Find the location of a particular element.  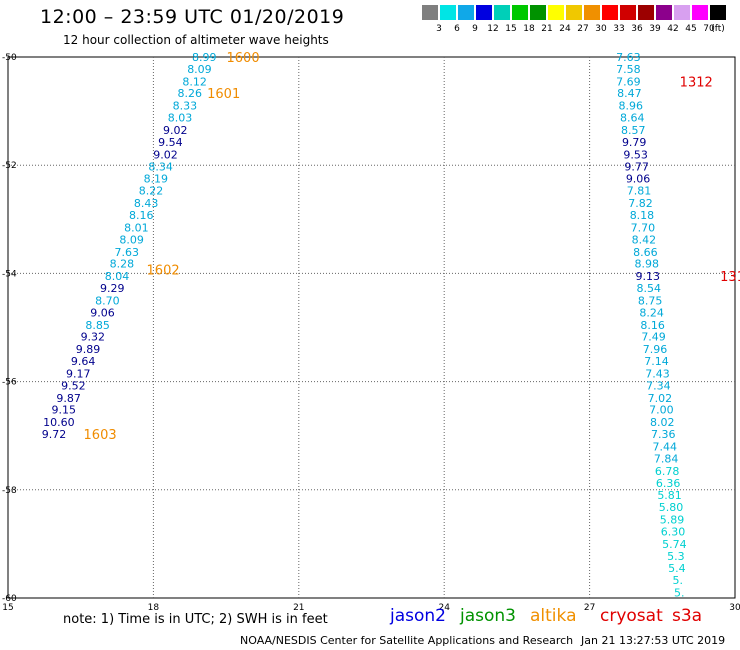

footer-timestamp: Jan 21 13:27:53 UTC 2019 is located at coordinates (653, 640).